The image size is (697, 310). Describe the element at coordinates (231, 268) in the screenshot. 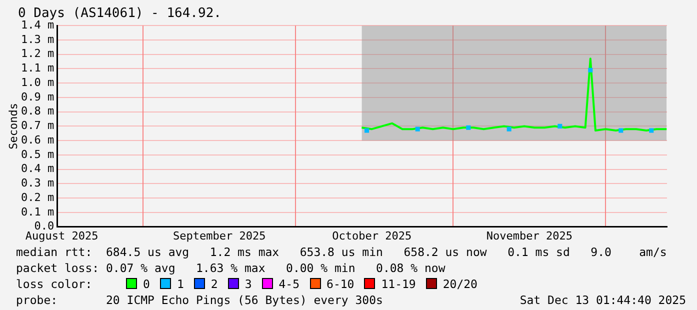

I see `text: packet loss: 0.07 % avg 1.63 % max 0.00 % min 0.08 % now` at that location.